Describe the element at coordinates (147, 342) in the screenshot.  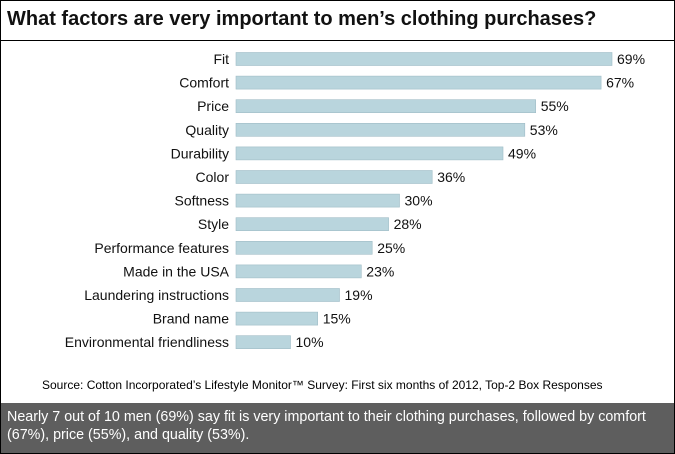
I see `category-label: Environmental friendliness` at that location.